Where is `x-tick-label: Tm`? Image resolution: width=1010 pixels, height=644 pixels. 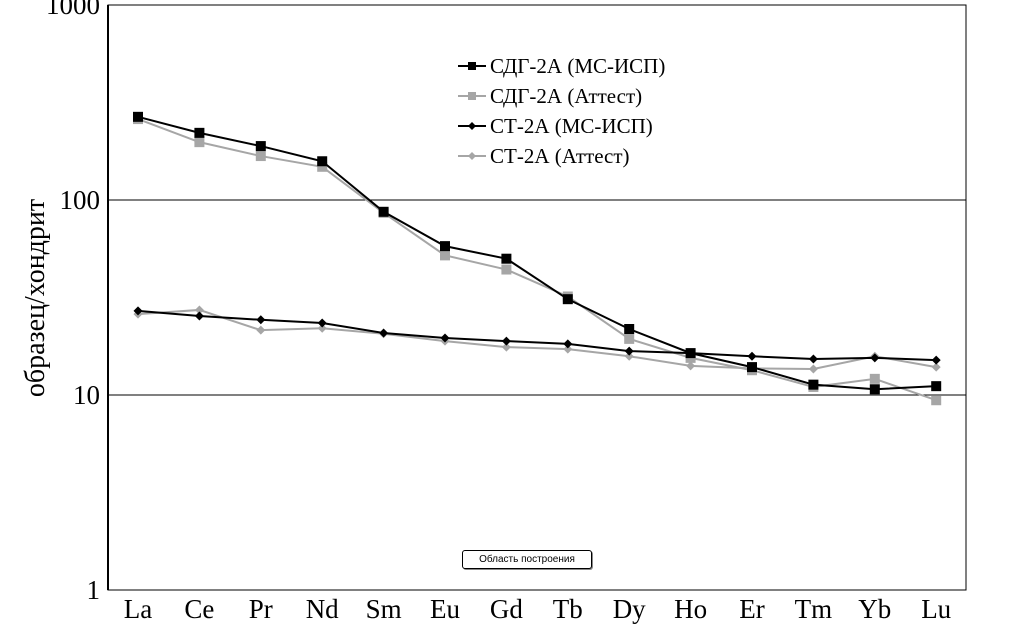
x-tick-label: Tm is located at coordinates (814, 609).